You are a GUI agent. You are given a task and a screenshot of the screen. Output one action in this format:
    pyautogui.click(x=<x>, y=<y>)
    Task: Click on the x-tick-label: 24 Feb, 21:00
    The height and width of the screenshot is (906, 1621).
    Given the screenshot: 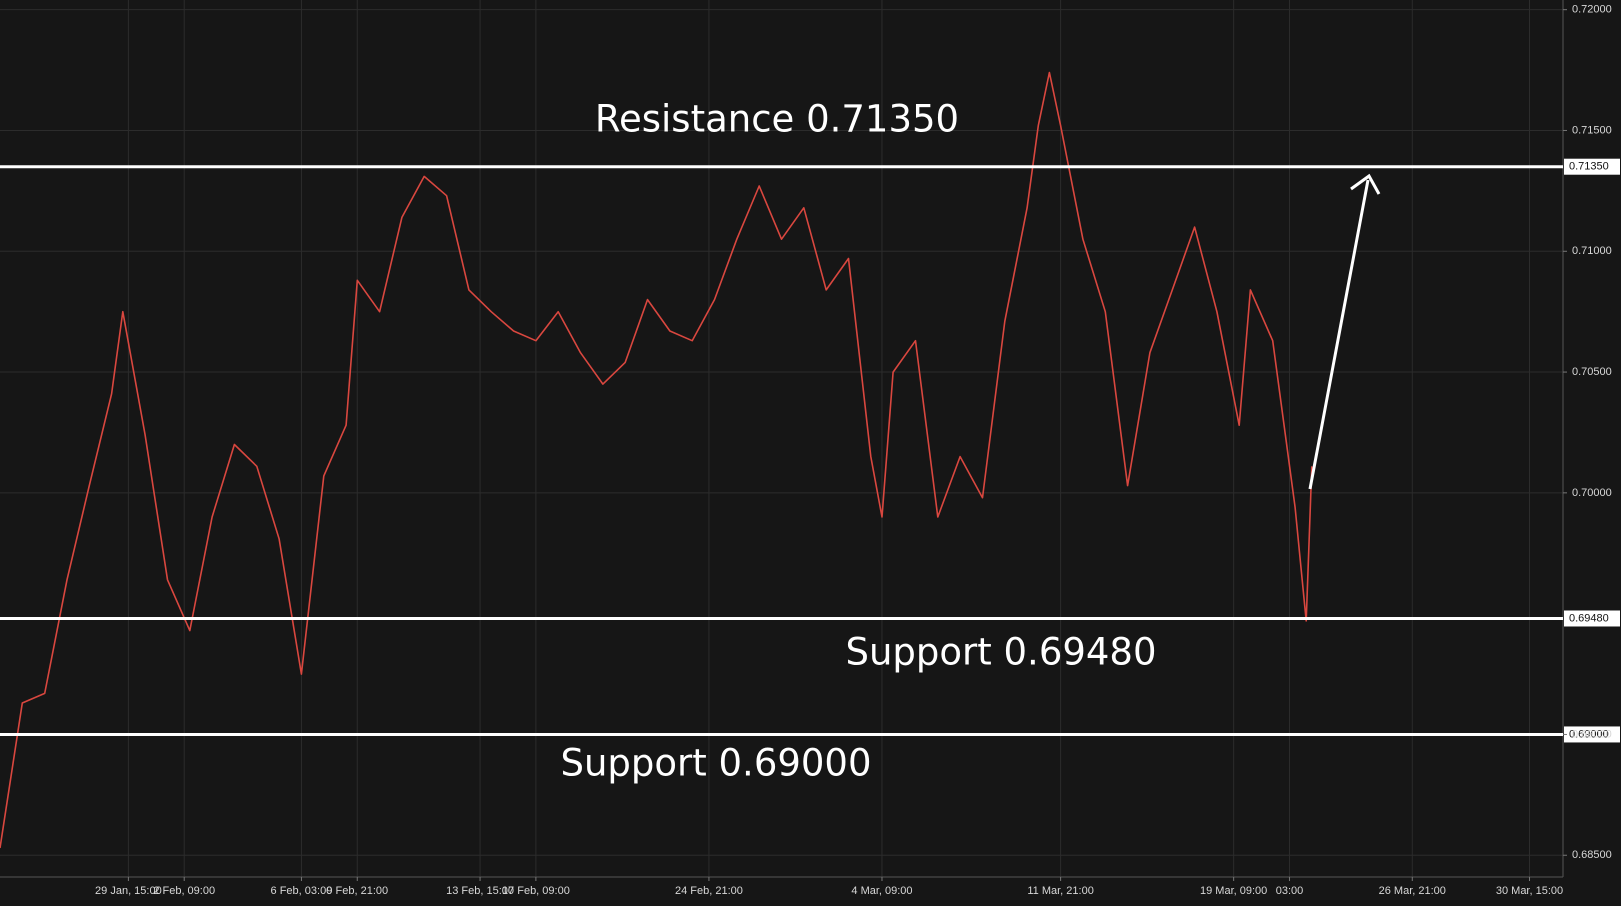 What is the action you would take?
    pyautogui.click(x=709, y=891)
    